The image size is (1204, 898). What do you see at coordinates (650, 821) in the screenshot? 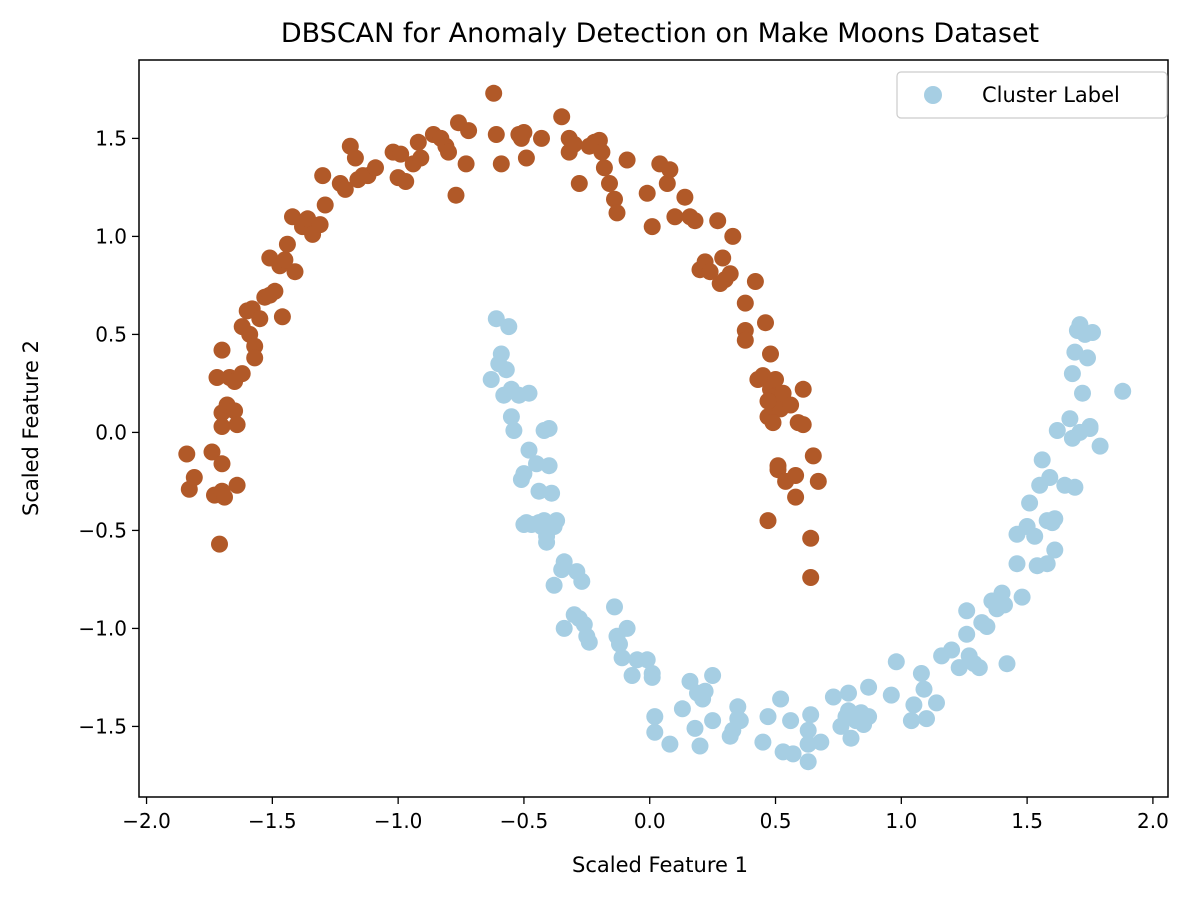
I see `x-tick-label: 0.0` at bounding box center [650, 821].